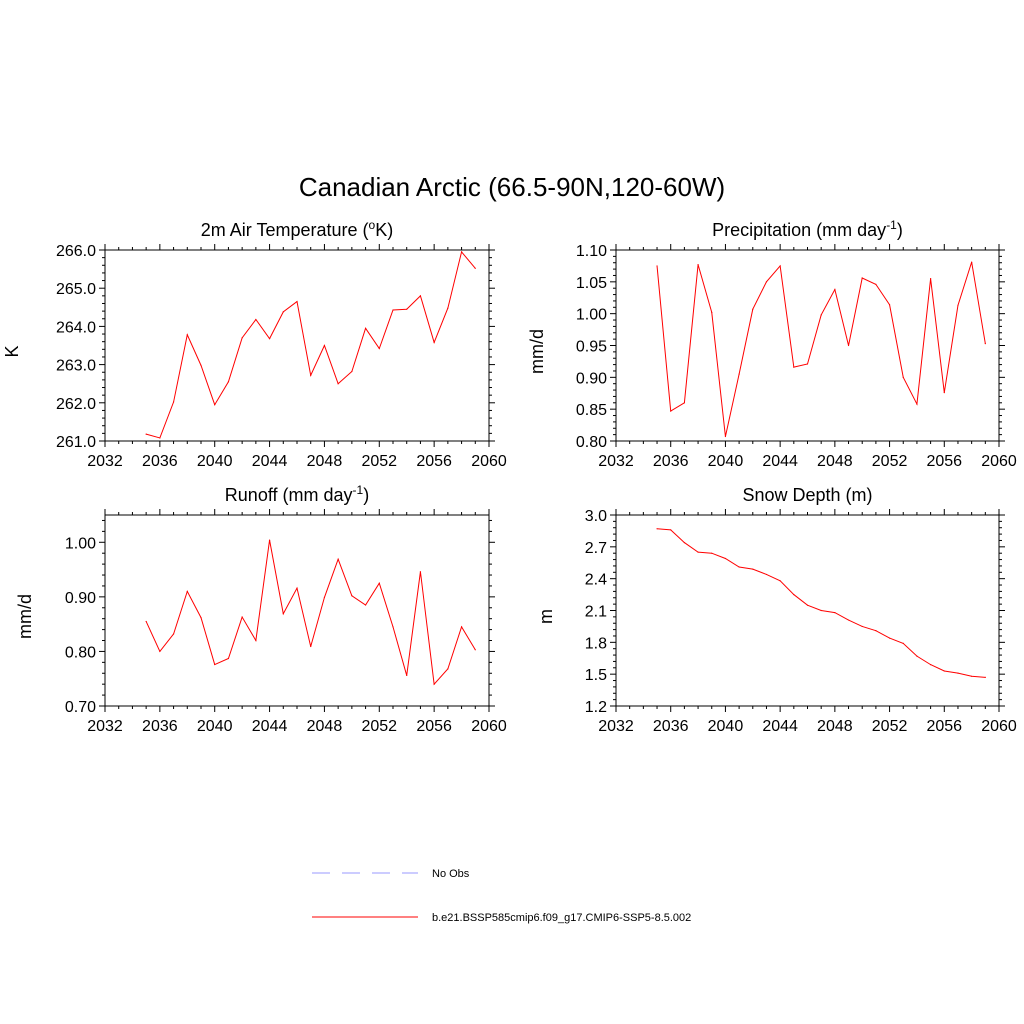 This screenshot has height=1024, width=1024. What do you see at coordinates (596, 580) in the screenshot?
I see `y-tick-label: 2.4` at bounding box center [596, 580].